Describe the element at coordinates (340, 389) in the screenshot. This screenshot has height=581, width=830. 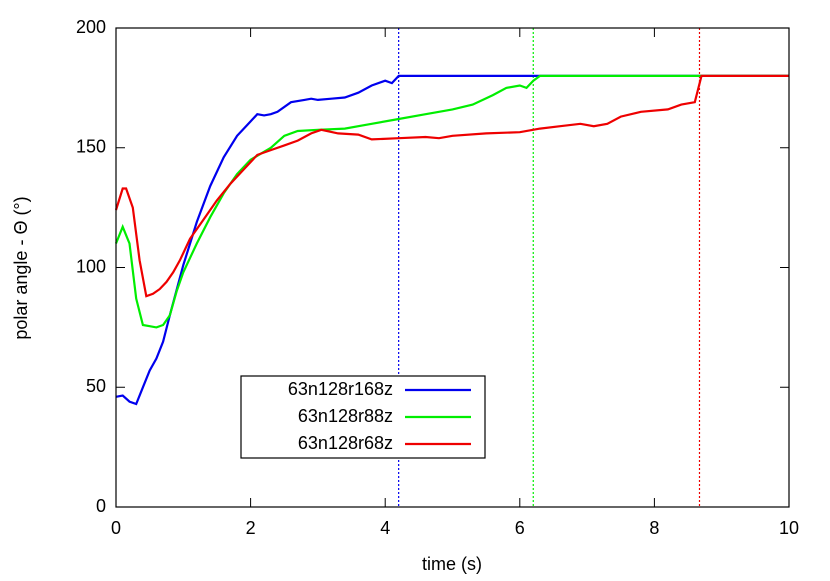
I see `legend-label: 63n128r168z` at that location.